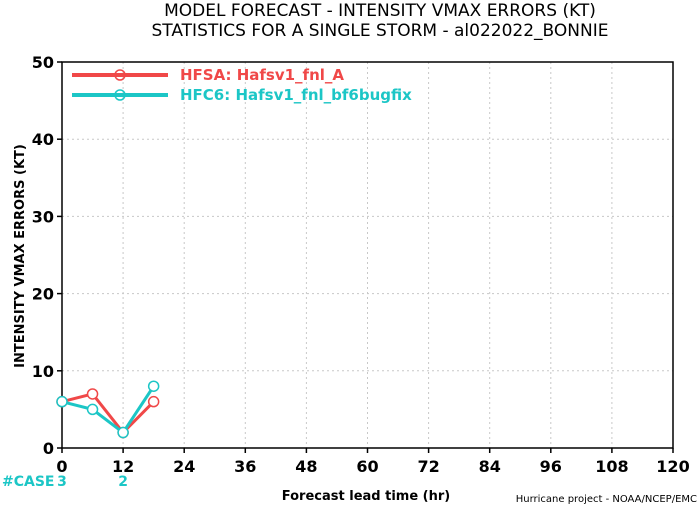 The height and width of the screenshot is (506, 700). What do you see at coordinates (62, 482) in the screenshot?
I see `case-count: 3` at bounding box center [62, 482].